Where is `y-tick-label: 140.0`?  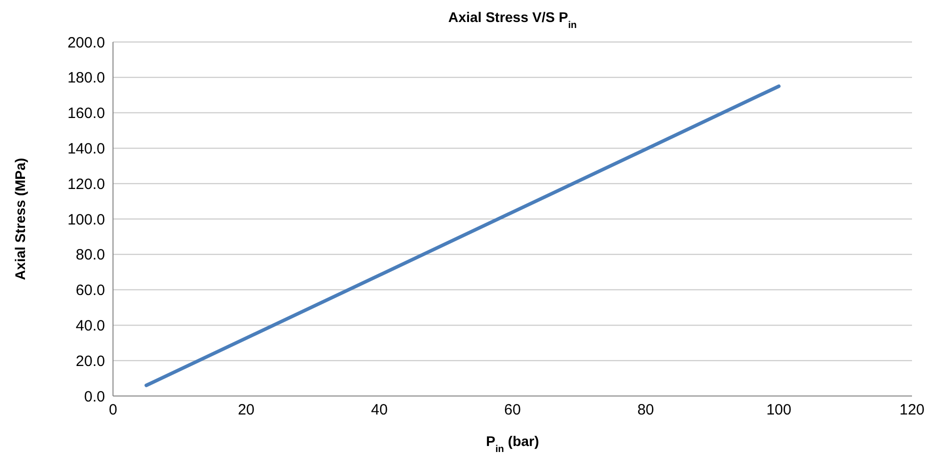 y-tick-label: 140.0 is located at coordinates (86, 149).